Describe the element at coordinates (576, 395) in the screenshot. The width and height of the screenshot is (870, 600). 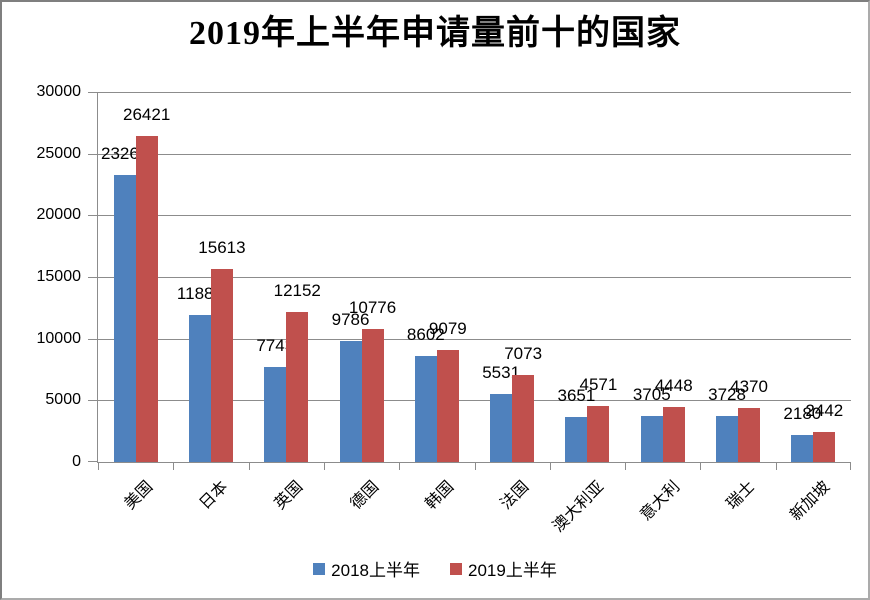
I see `value-label: 3651` at that location.